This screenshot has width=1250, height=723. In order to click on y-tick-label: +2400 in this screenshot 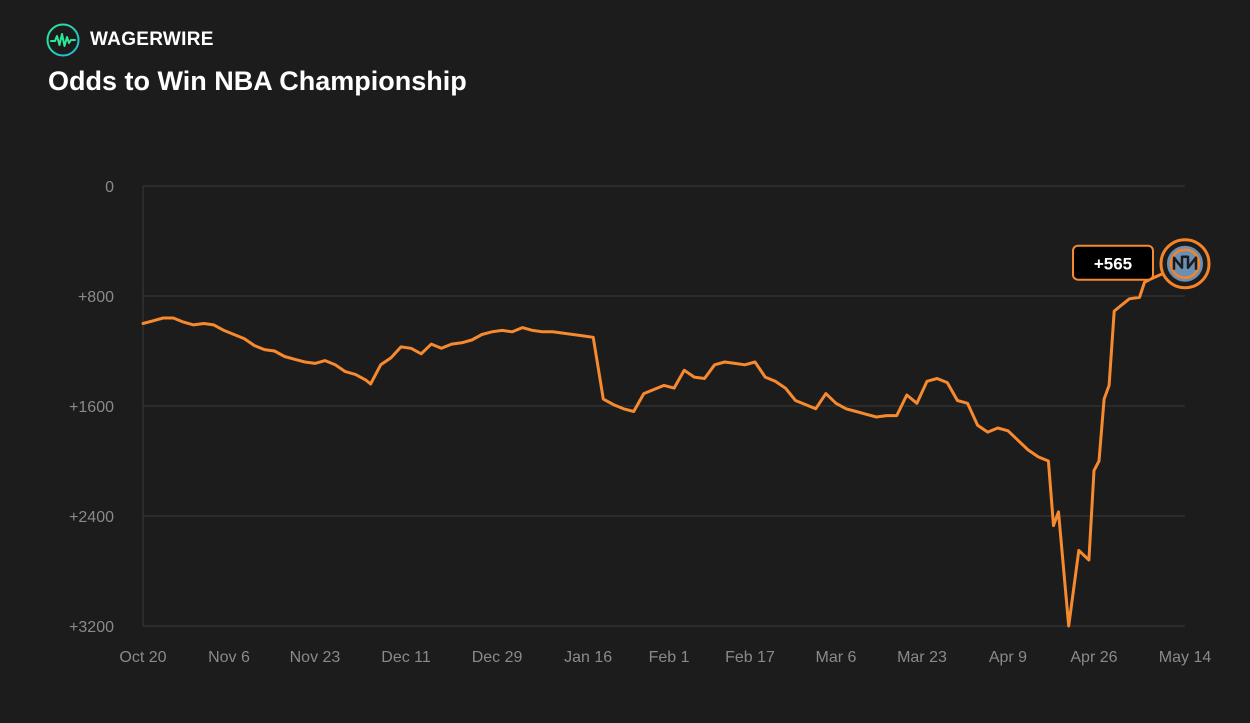, I will do `click(91, 517)`.